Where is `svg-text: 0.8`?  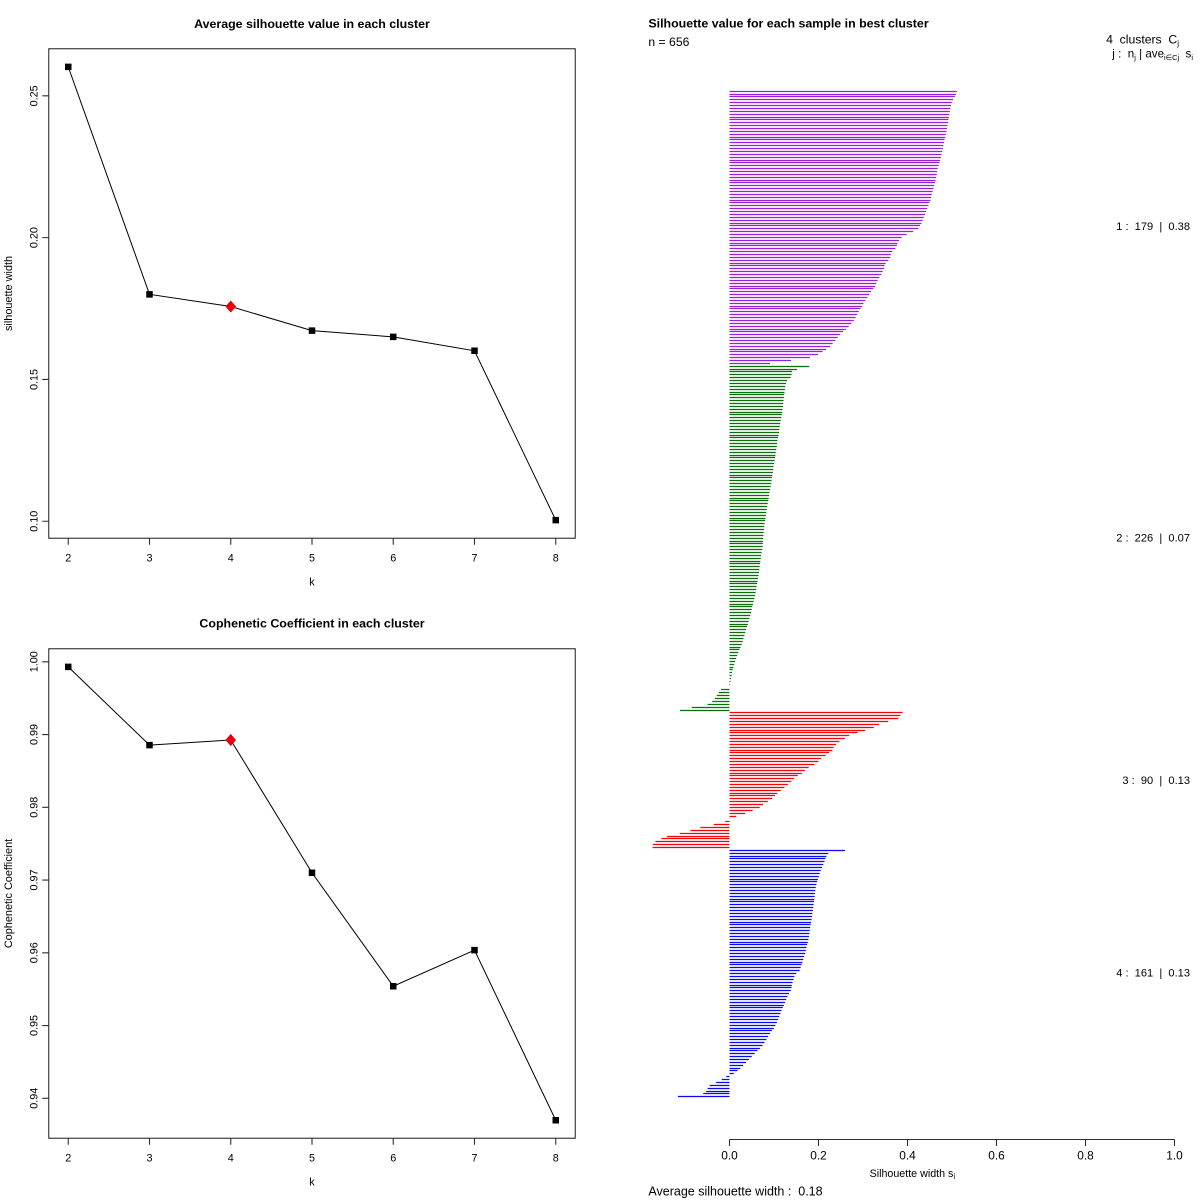 svg-text: 0.8 is located at coordinates (1085, 1156).